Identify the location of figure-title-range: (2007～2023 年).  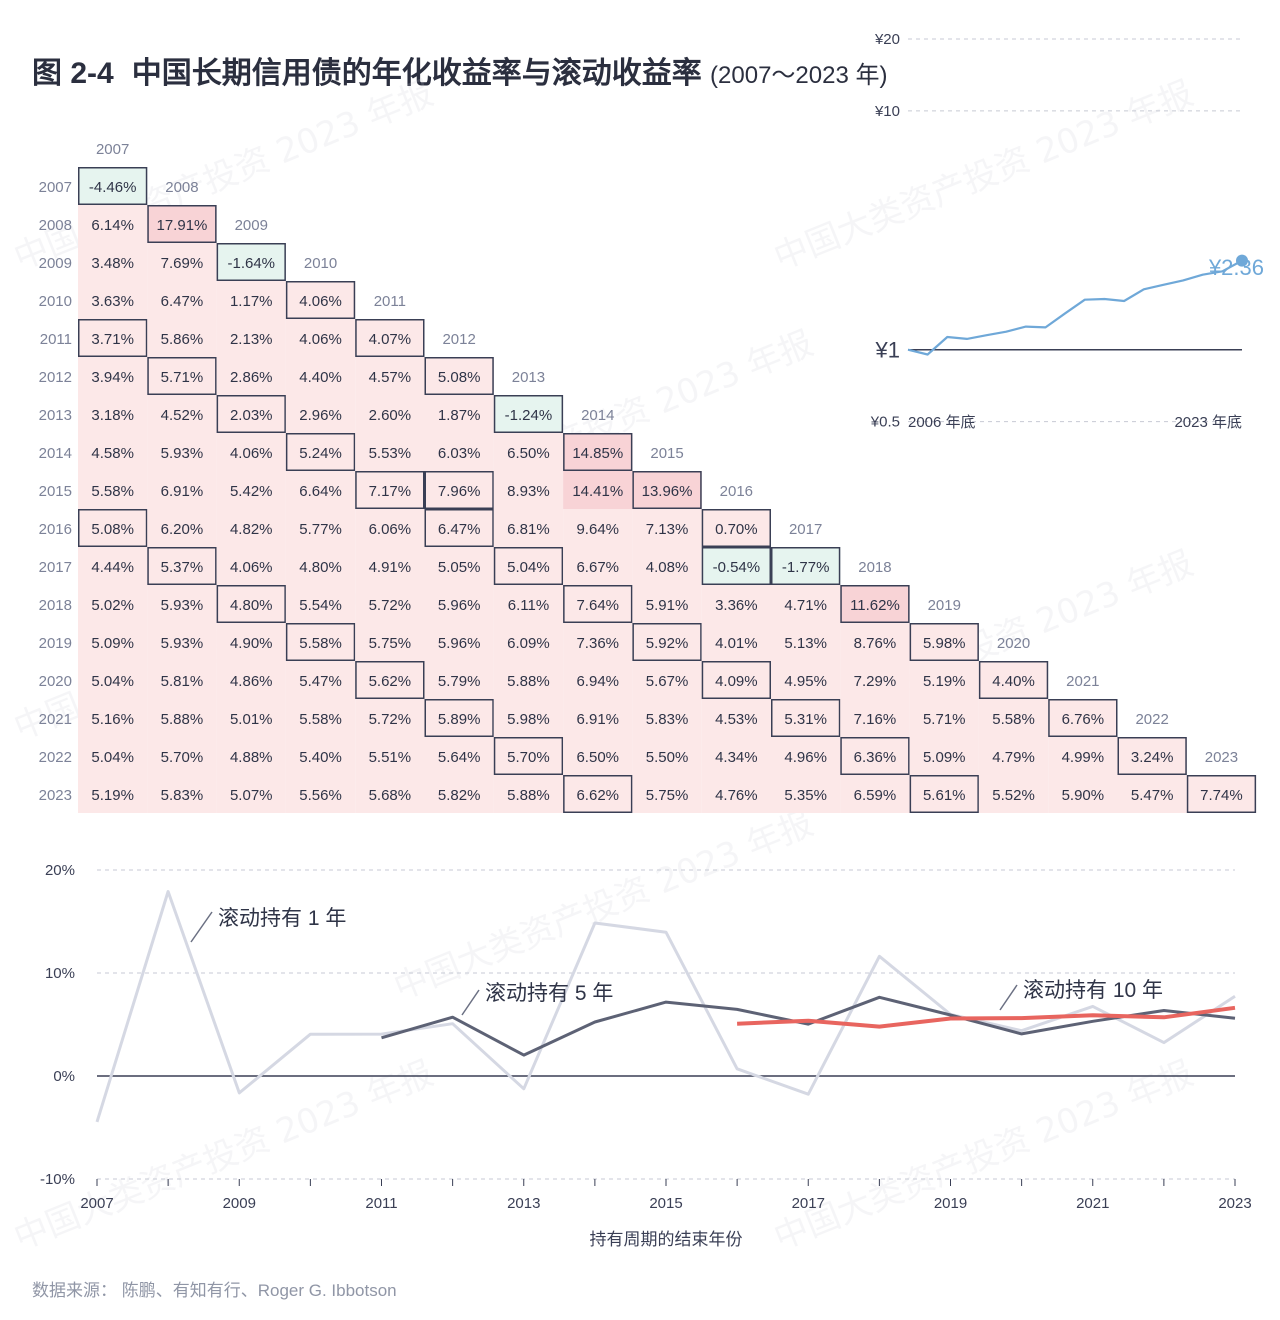
(799, 75).